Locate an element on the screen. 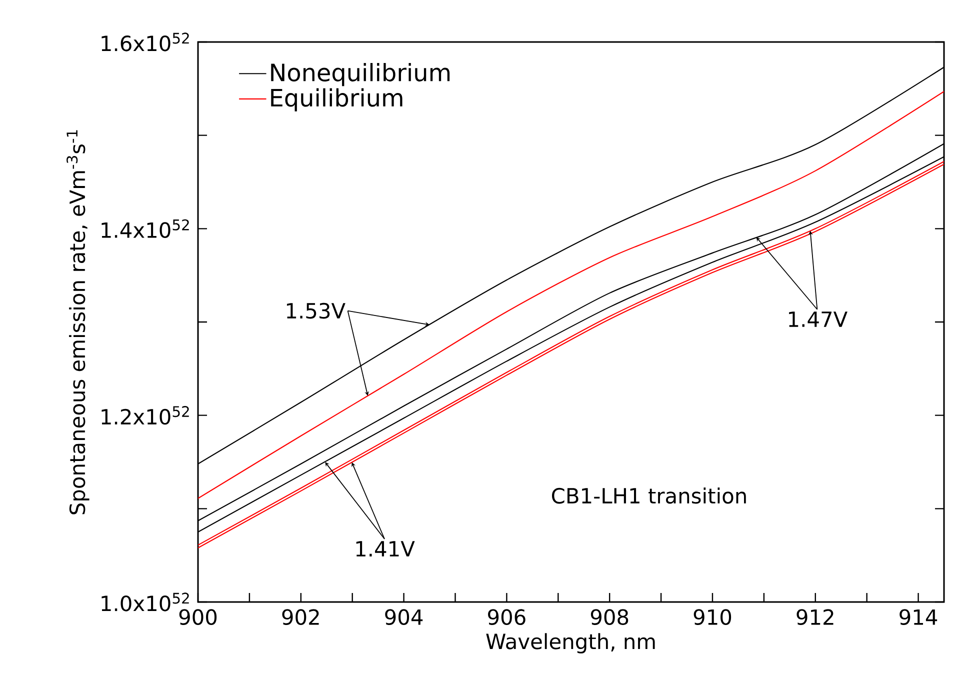 This screenshot has height=684, width=957. x-tick-label: 912 is located at coordinates (815, 617).